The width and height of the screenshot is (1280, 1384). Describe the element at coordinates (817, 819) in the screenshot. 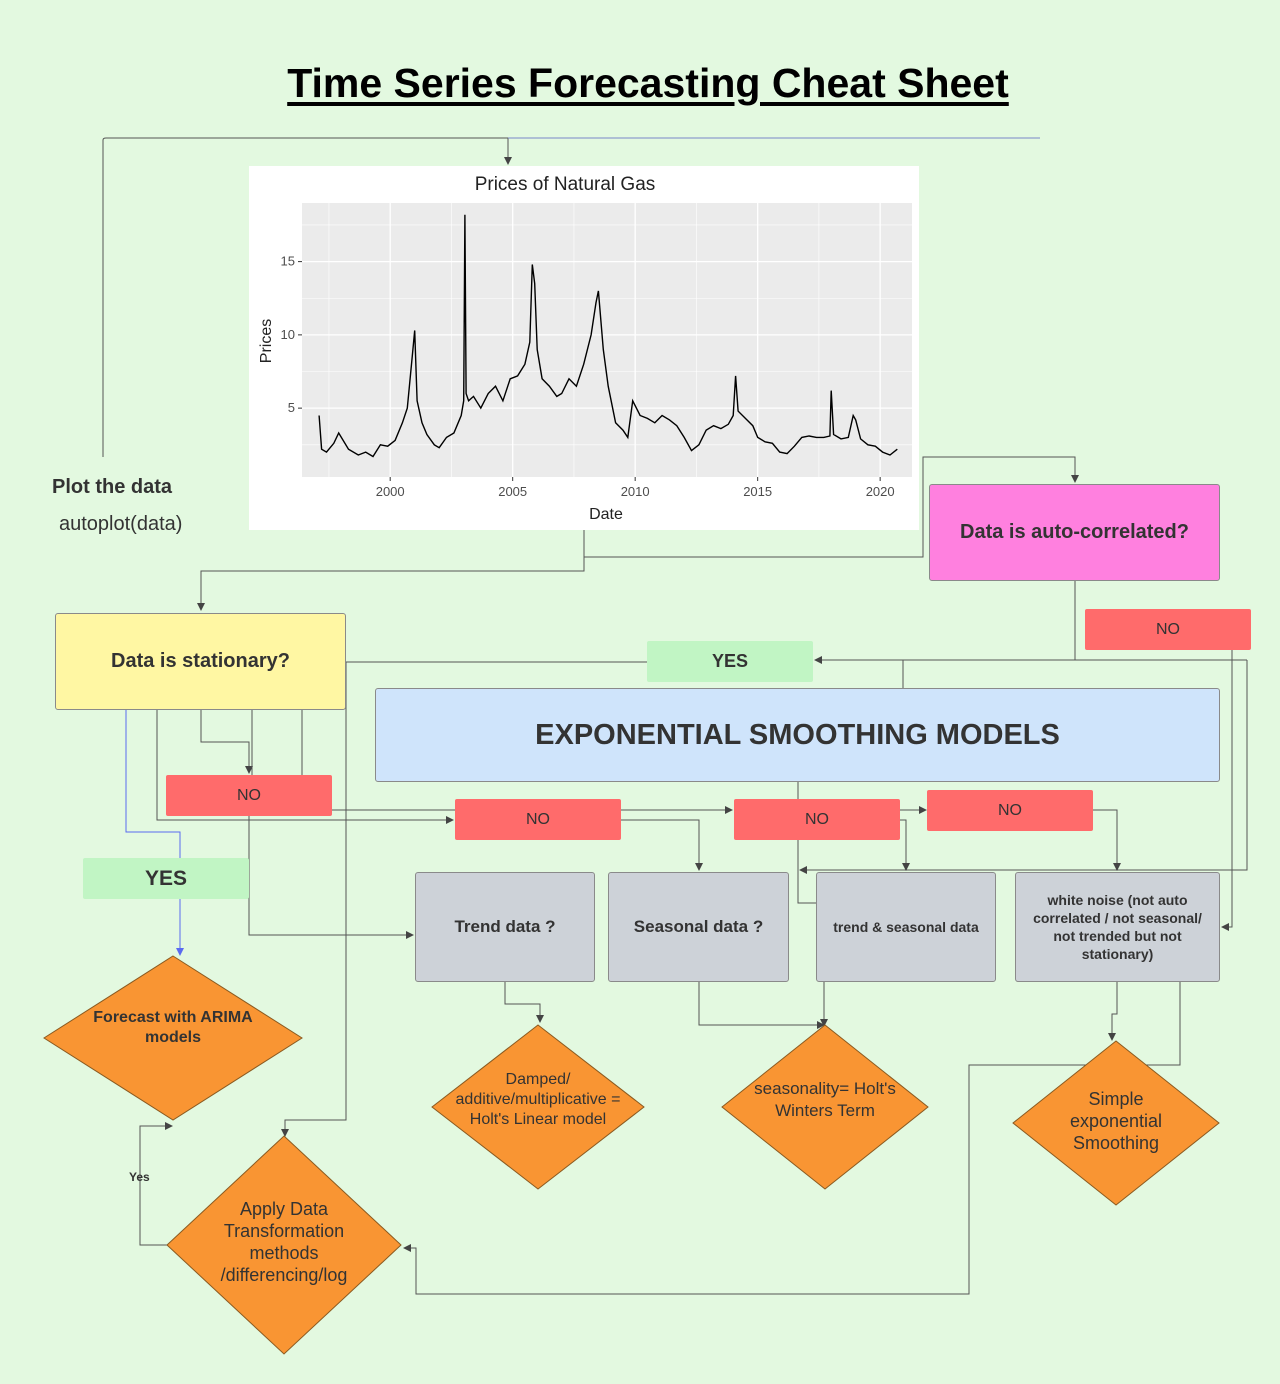

I see `no-label-seasonal: NO` at that location.